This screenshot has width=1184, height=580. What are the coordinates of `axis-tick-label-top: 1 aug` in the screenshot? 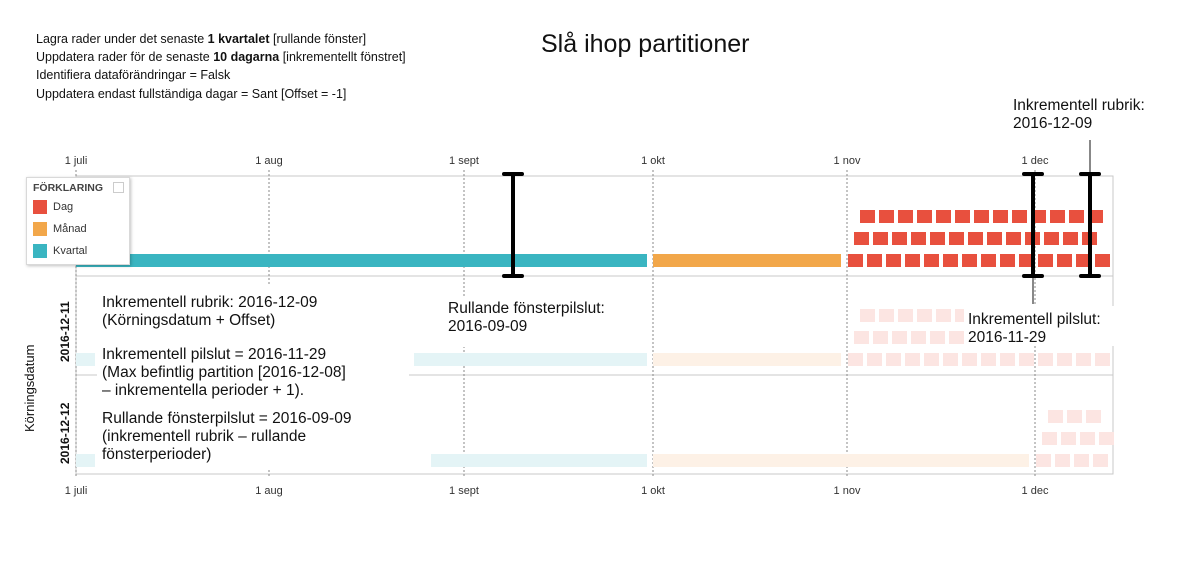 It's located at (269, 161).